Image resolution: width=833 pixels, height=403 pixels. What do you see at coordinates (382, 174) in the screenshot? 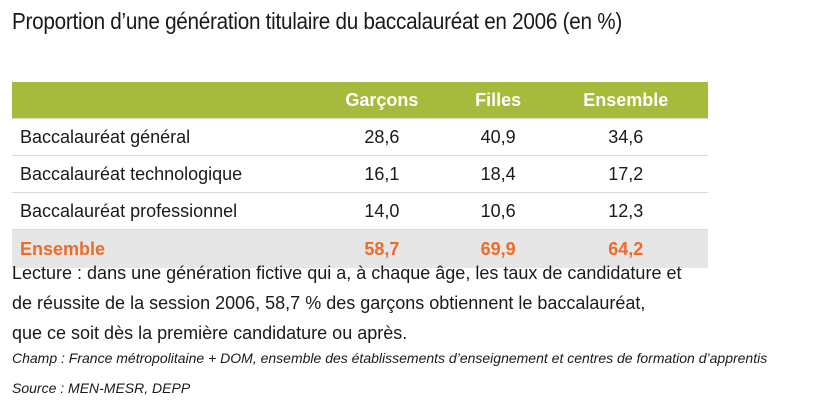
I see `cell: 16,1` at bounding box center [382, 174].